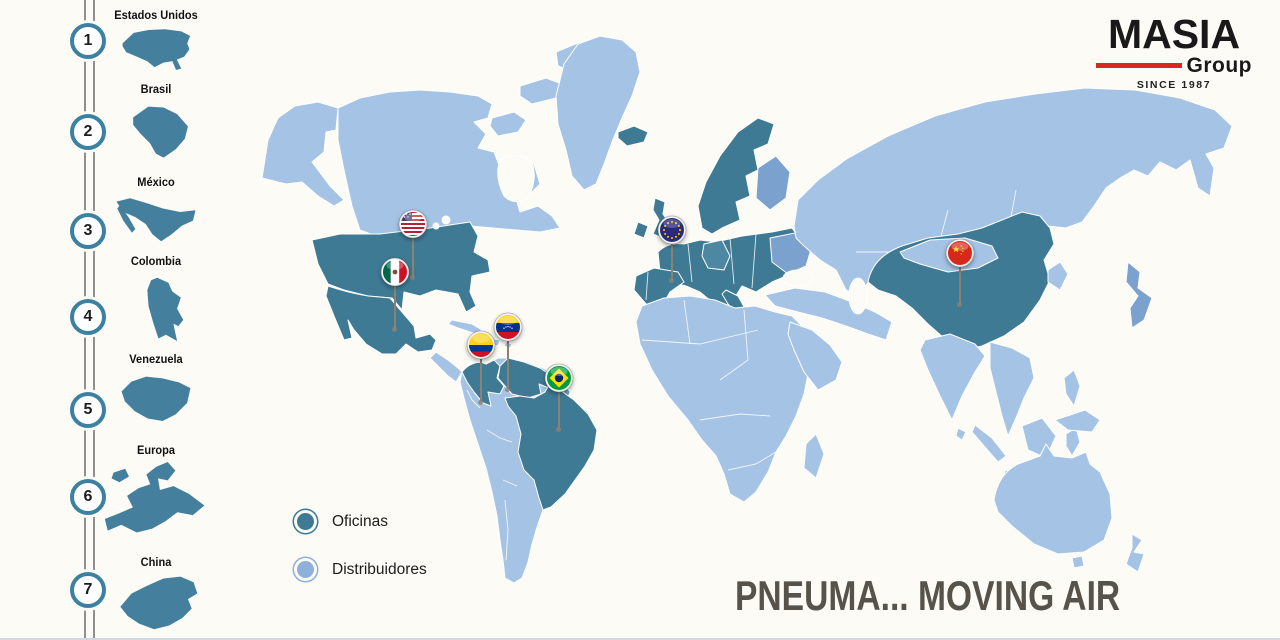 The width and height of the screenshot is (1280, 640). I want to click on country-ireland, so click(641, 230).